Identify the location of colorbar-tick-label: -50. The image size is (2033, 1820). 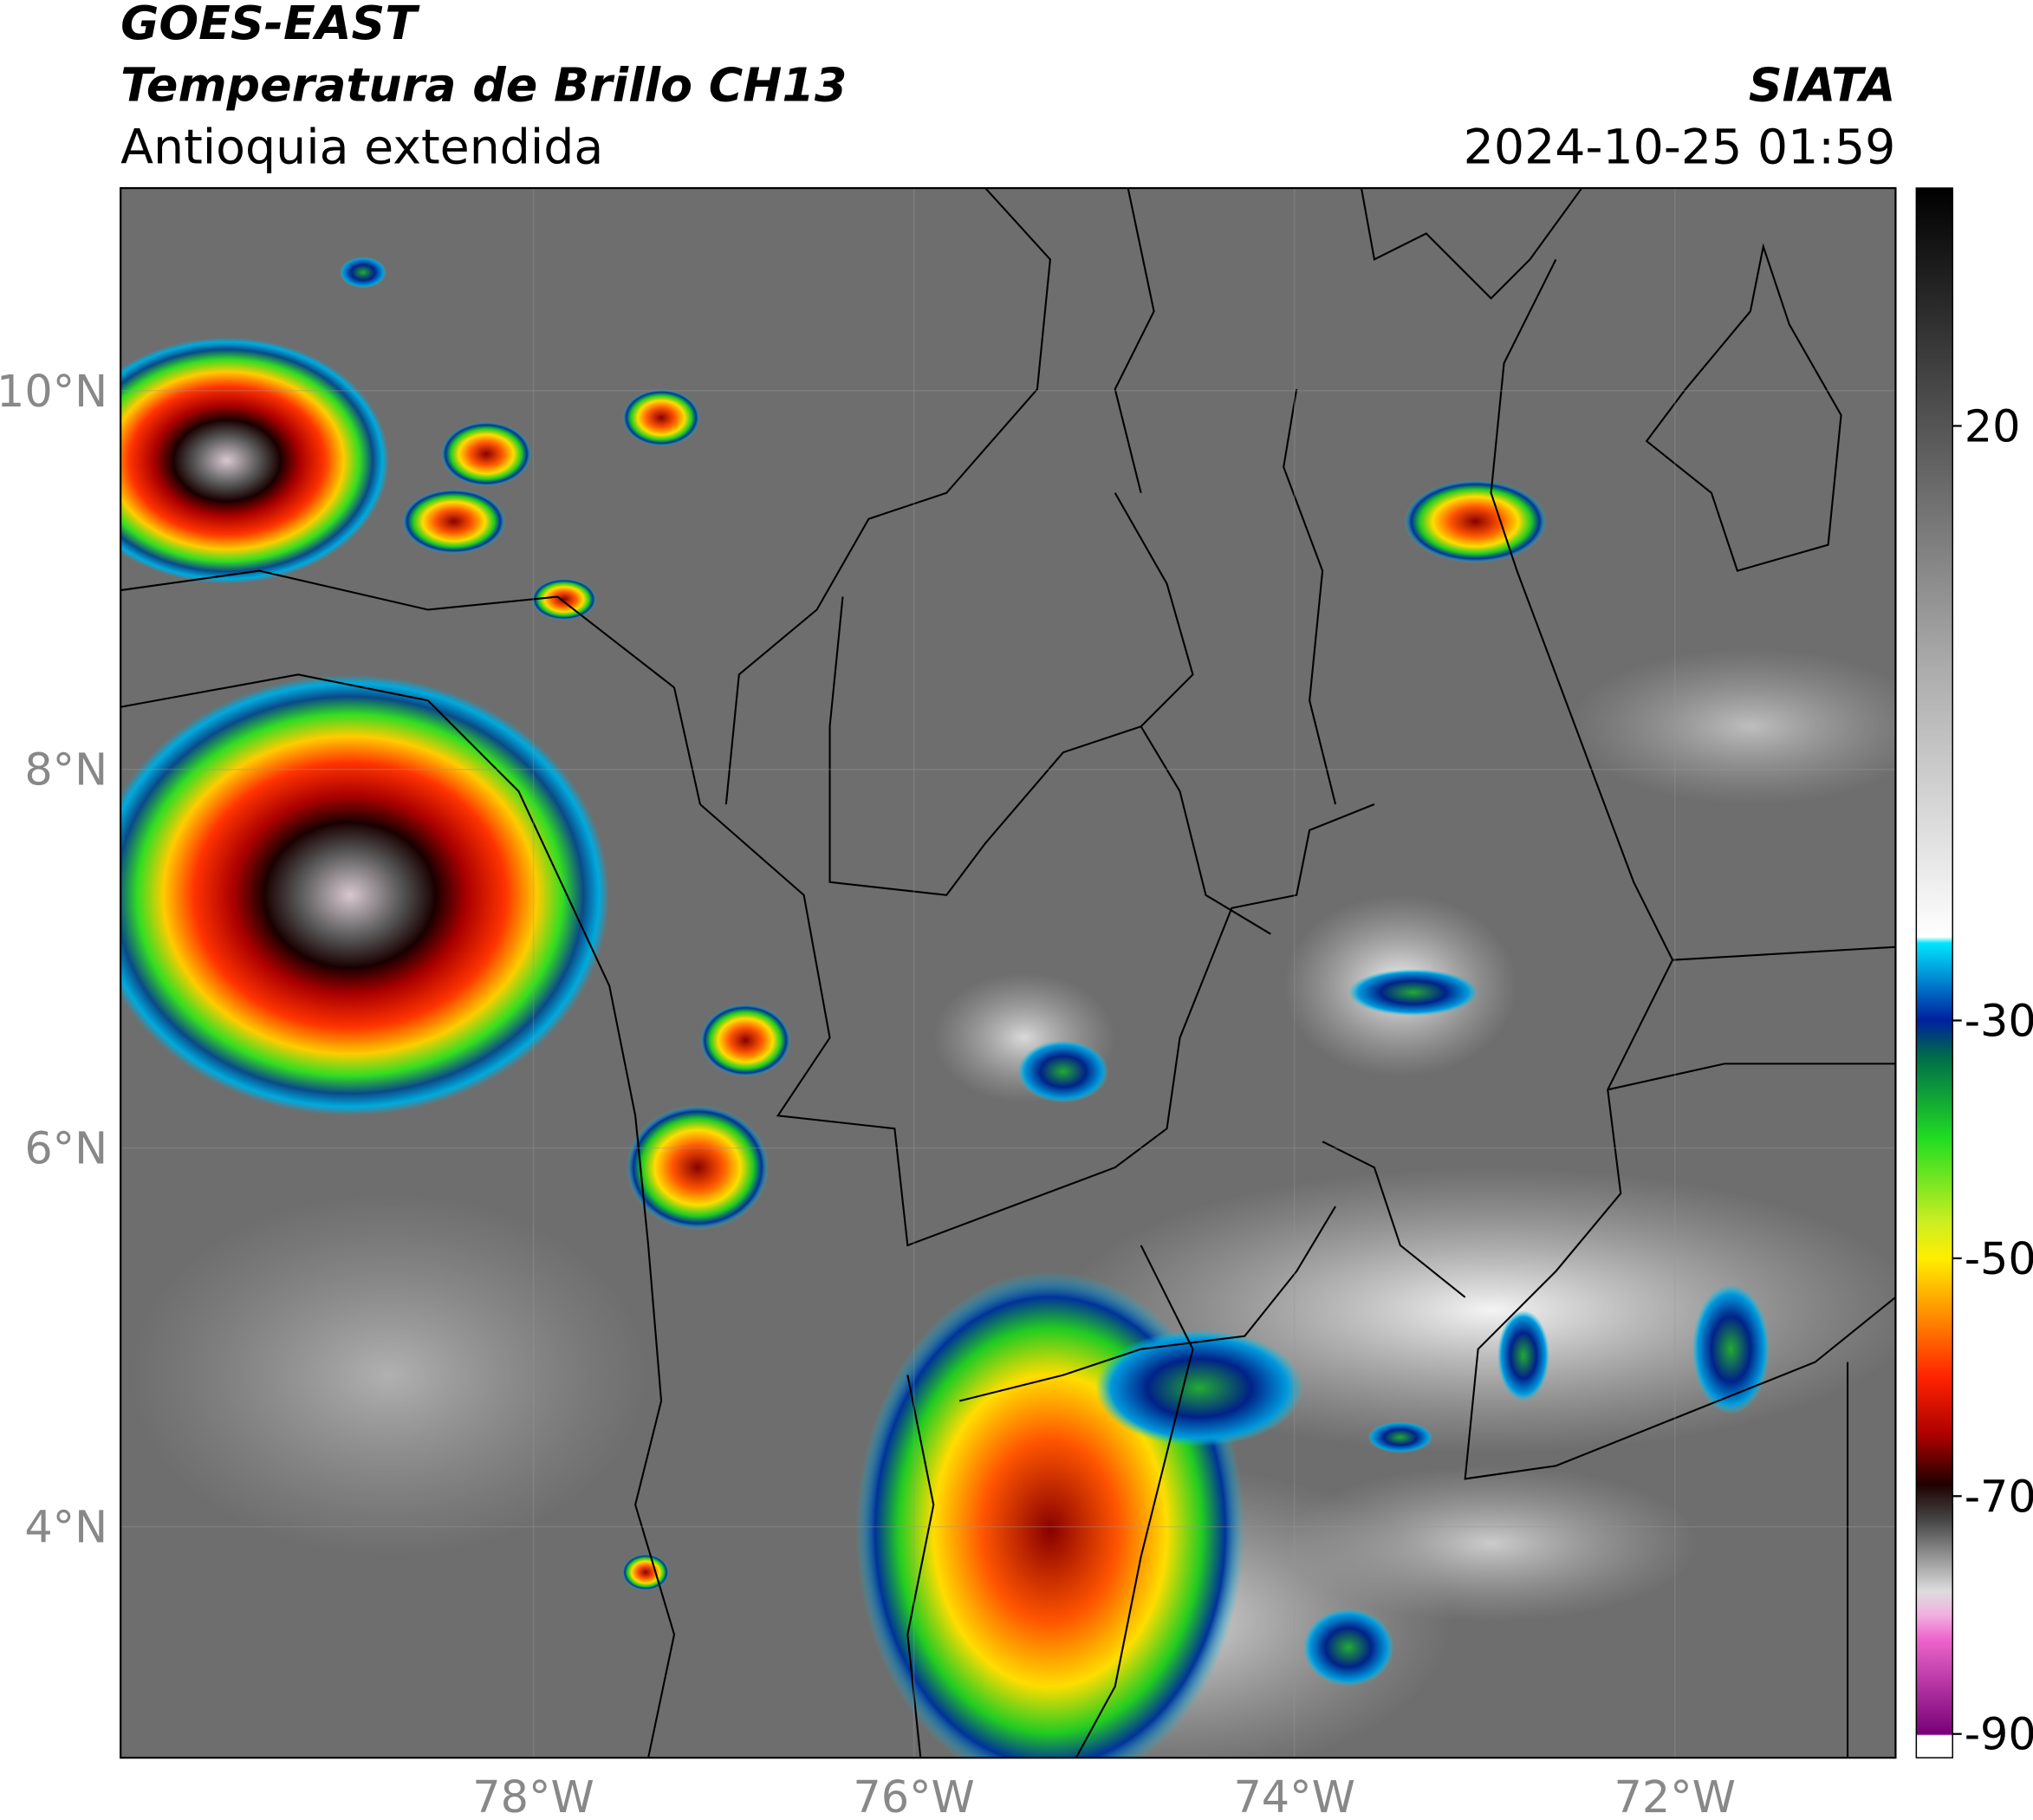
(1999, 1258).